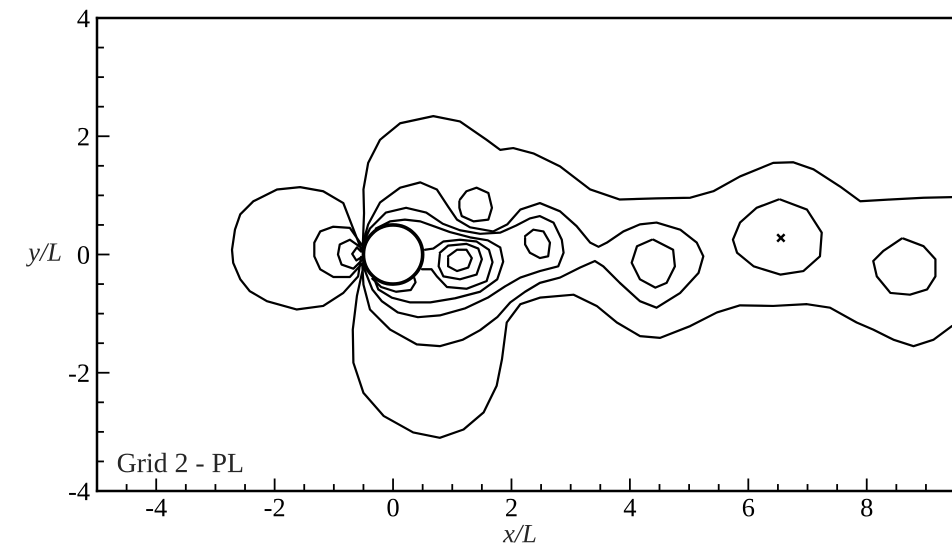  I want to click on x-axis-title: x/L, so click(519, 533).